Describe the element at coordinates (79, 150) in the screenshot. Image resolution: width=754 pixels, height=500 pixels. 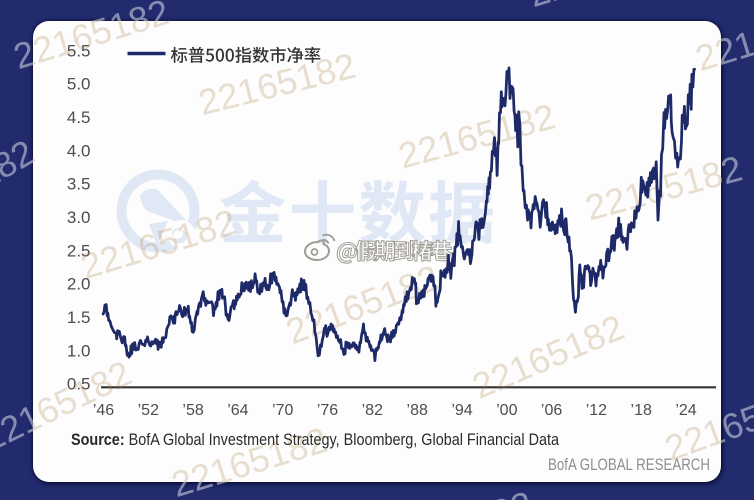
I see `svg-text: 4.0` at that location.